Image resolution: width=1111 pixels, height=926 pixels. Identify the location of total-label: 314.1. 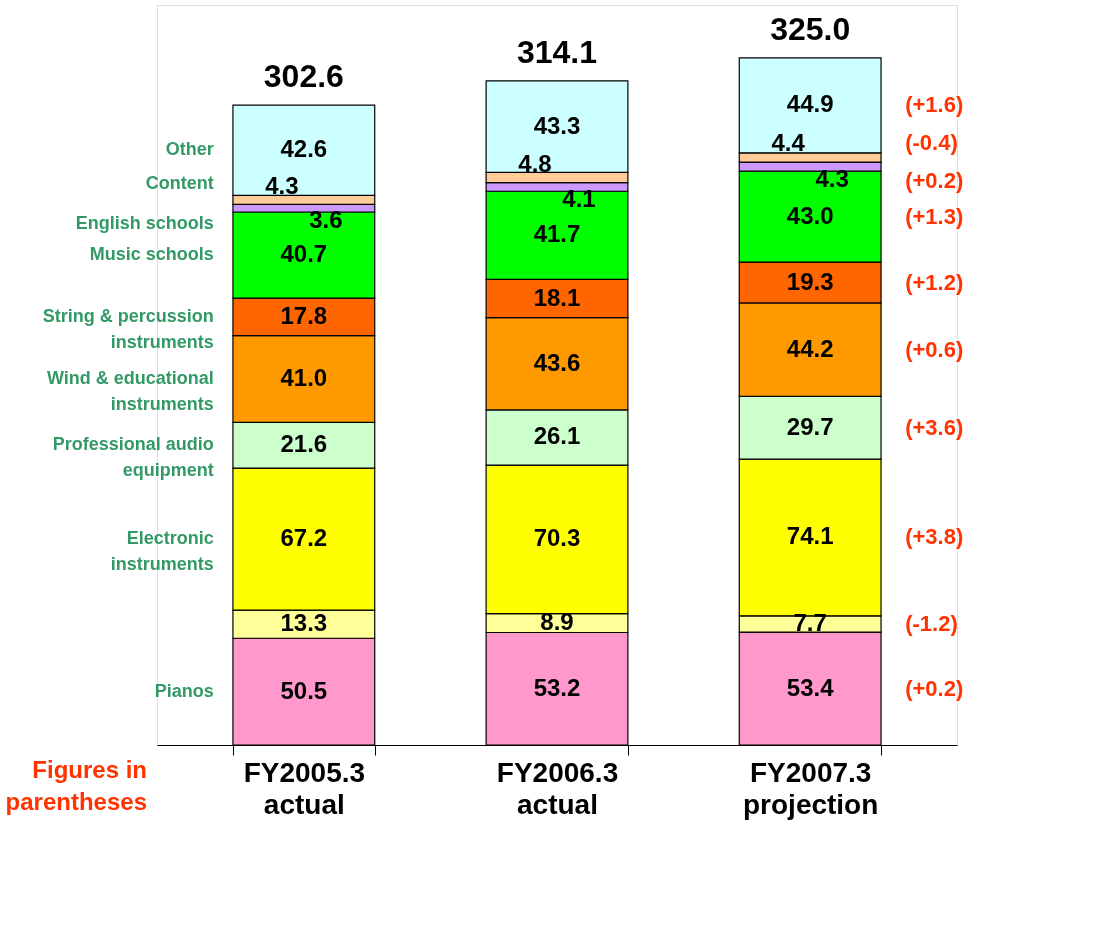
(557, 51).